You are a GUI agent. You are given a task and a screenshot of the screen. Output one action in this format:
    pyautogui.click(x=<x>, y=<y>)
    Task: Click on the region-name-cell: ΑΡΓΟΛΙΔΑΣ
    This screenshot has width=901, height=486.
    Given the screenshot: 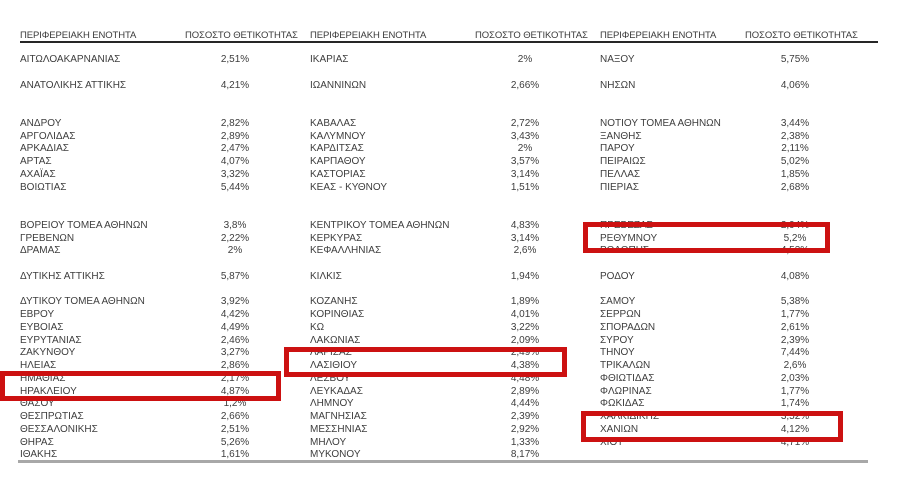 What is the action you would take?
    pyautogui.click(x=48, y=136)
    